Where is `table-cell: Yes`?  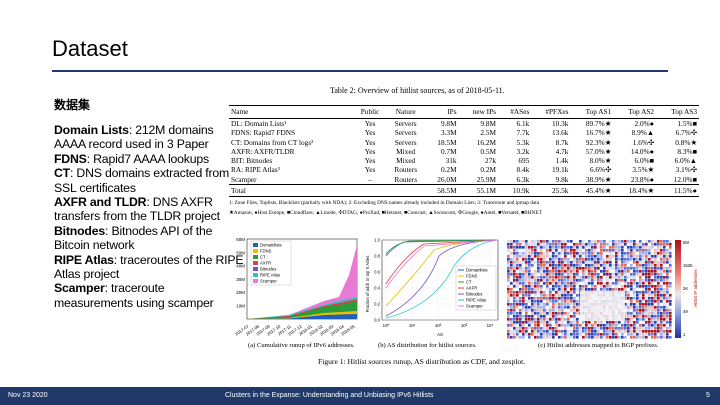 table-cell: Yes is located at coordinates (370, 170).